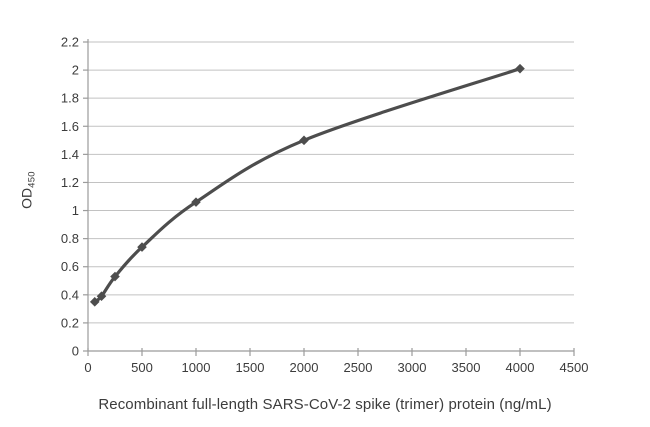  What do you see at coordinates (87, 367) in the screenshot?
I see `x-tick-label: 0` at bounding box center [87, 367].